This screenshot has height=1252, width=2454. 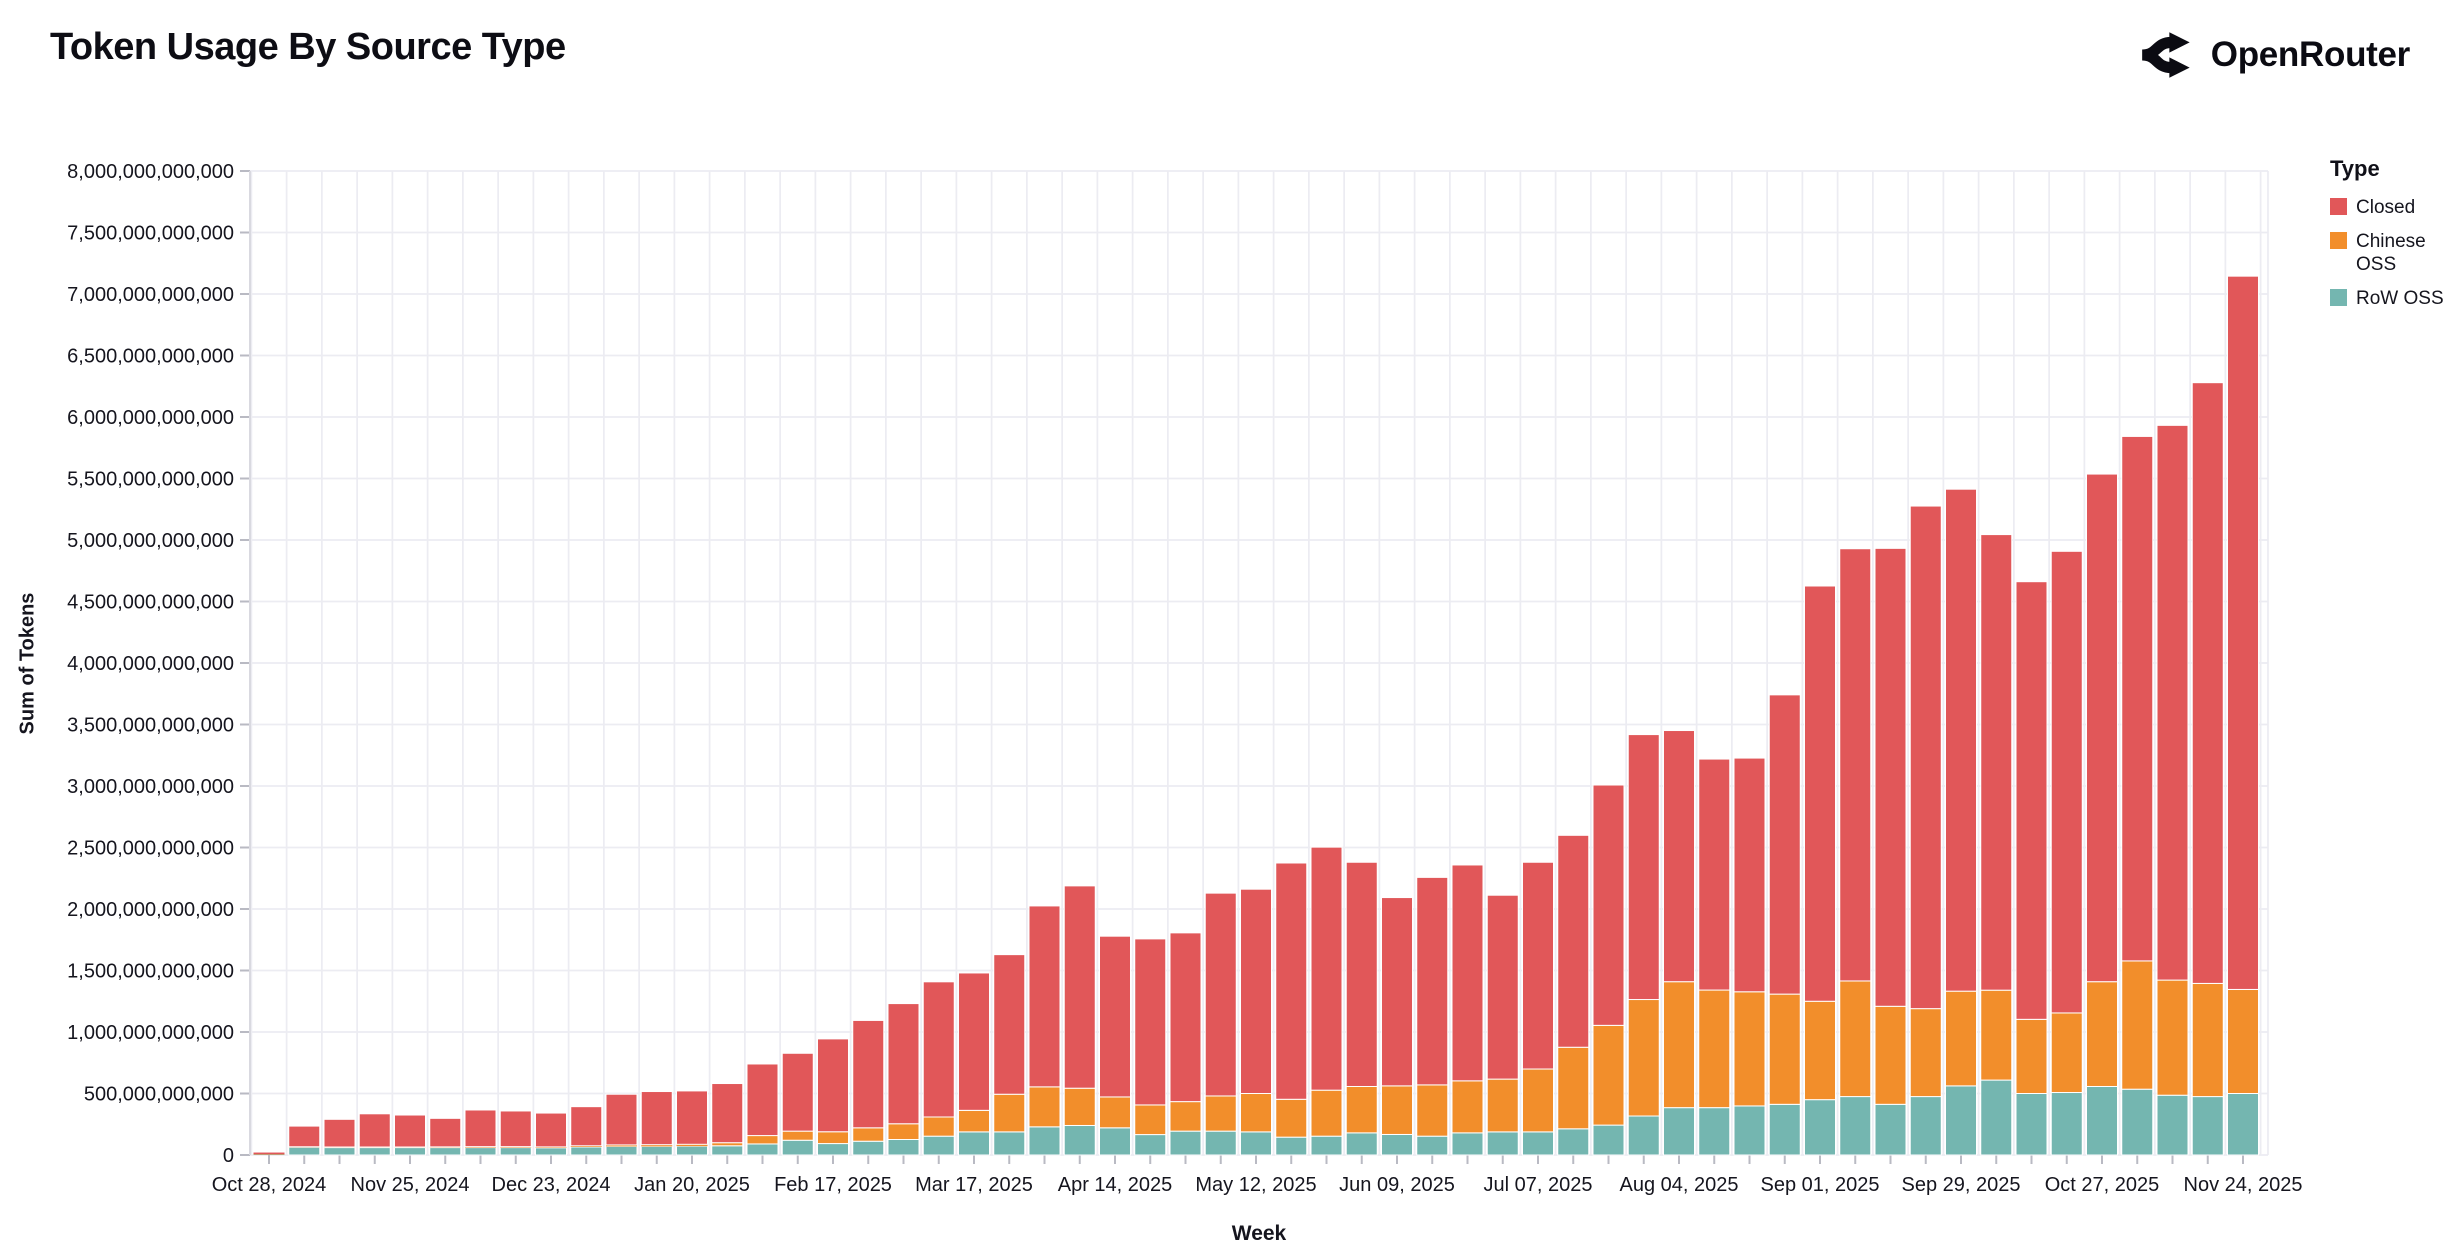 I want to click on legend-item-closed: Closed, so click(x=2389, y=207).